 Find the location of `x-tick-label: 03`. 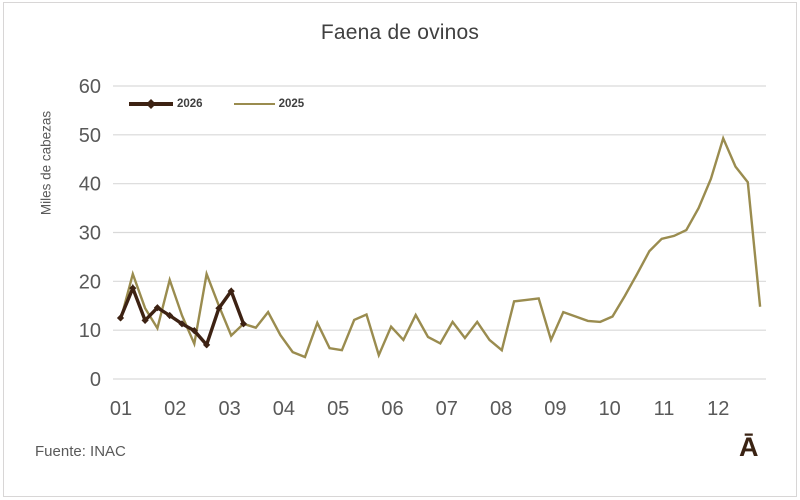

x-tick-label: 03 is located at coordinates (229, 409).